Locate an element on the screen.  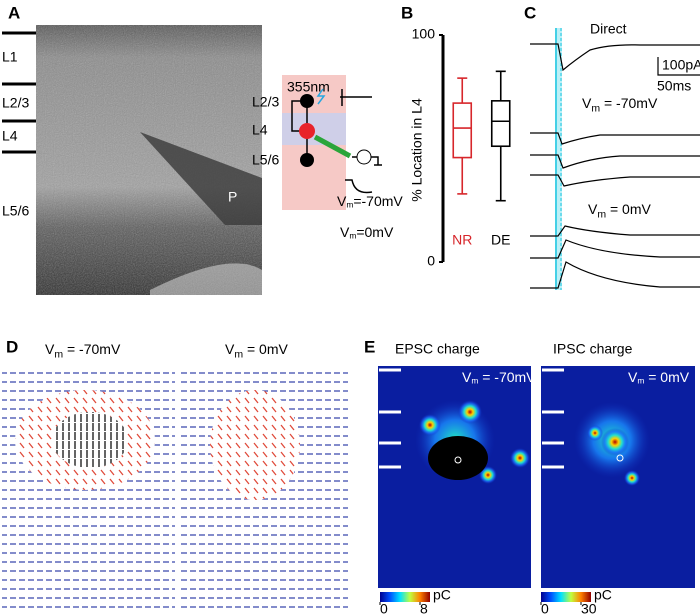
y-tick-label: 100 is located at coordinates (424, 34).